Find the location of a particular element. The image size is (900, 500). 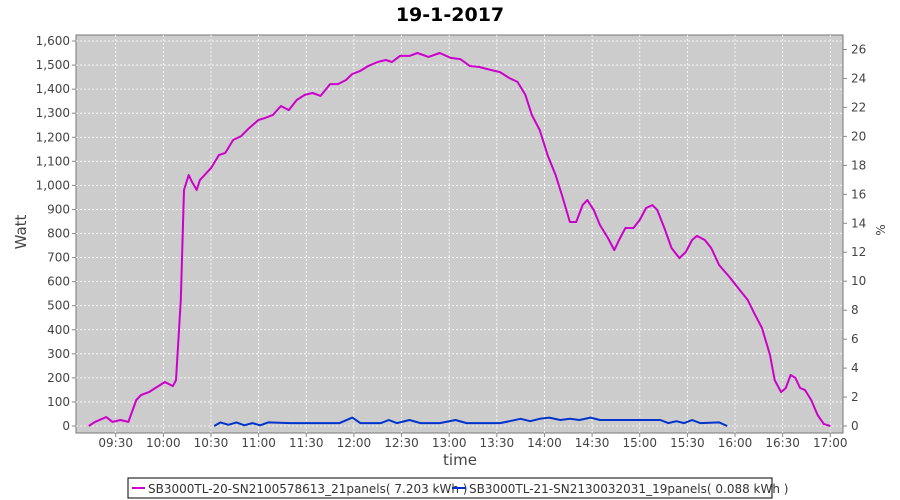

x-tick-label: 10:00 is located at coordinates (163, 443).